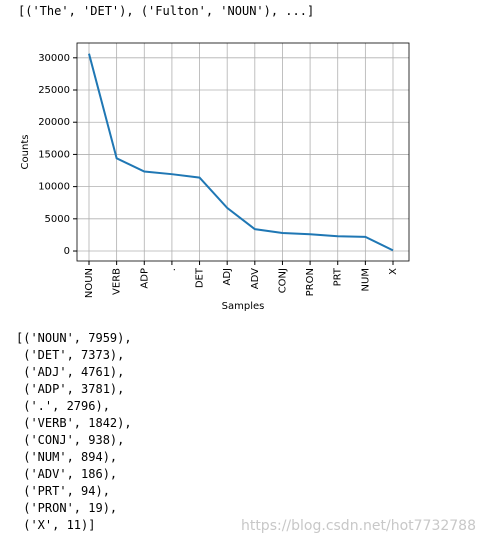 Image resolution: width=484 pixels, height=545 pixels. I want to click on y-axis-label: Counts, so click(25, 152).